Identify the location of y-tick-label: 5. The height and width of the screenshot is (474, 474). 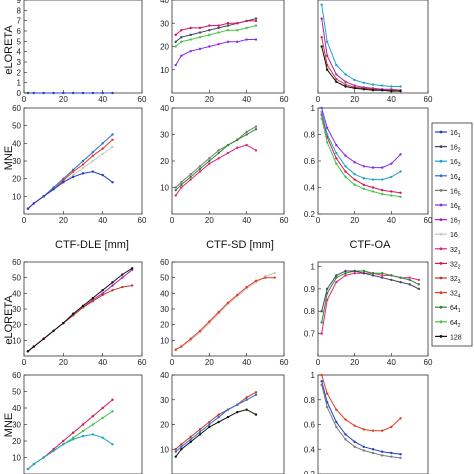
(19, 41).